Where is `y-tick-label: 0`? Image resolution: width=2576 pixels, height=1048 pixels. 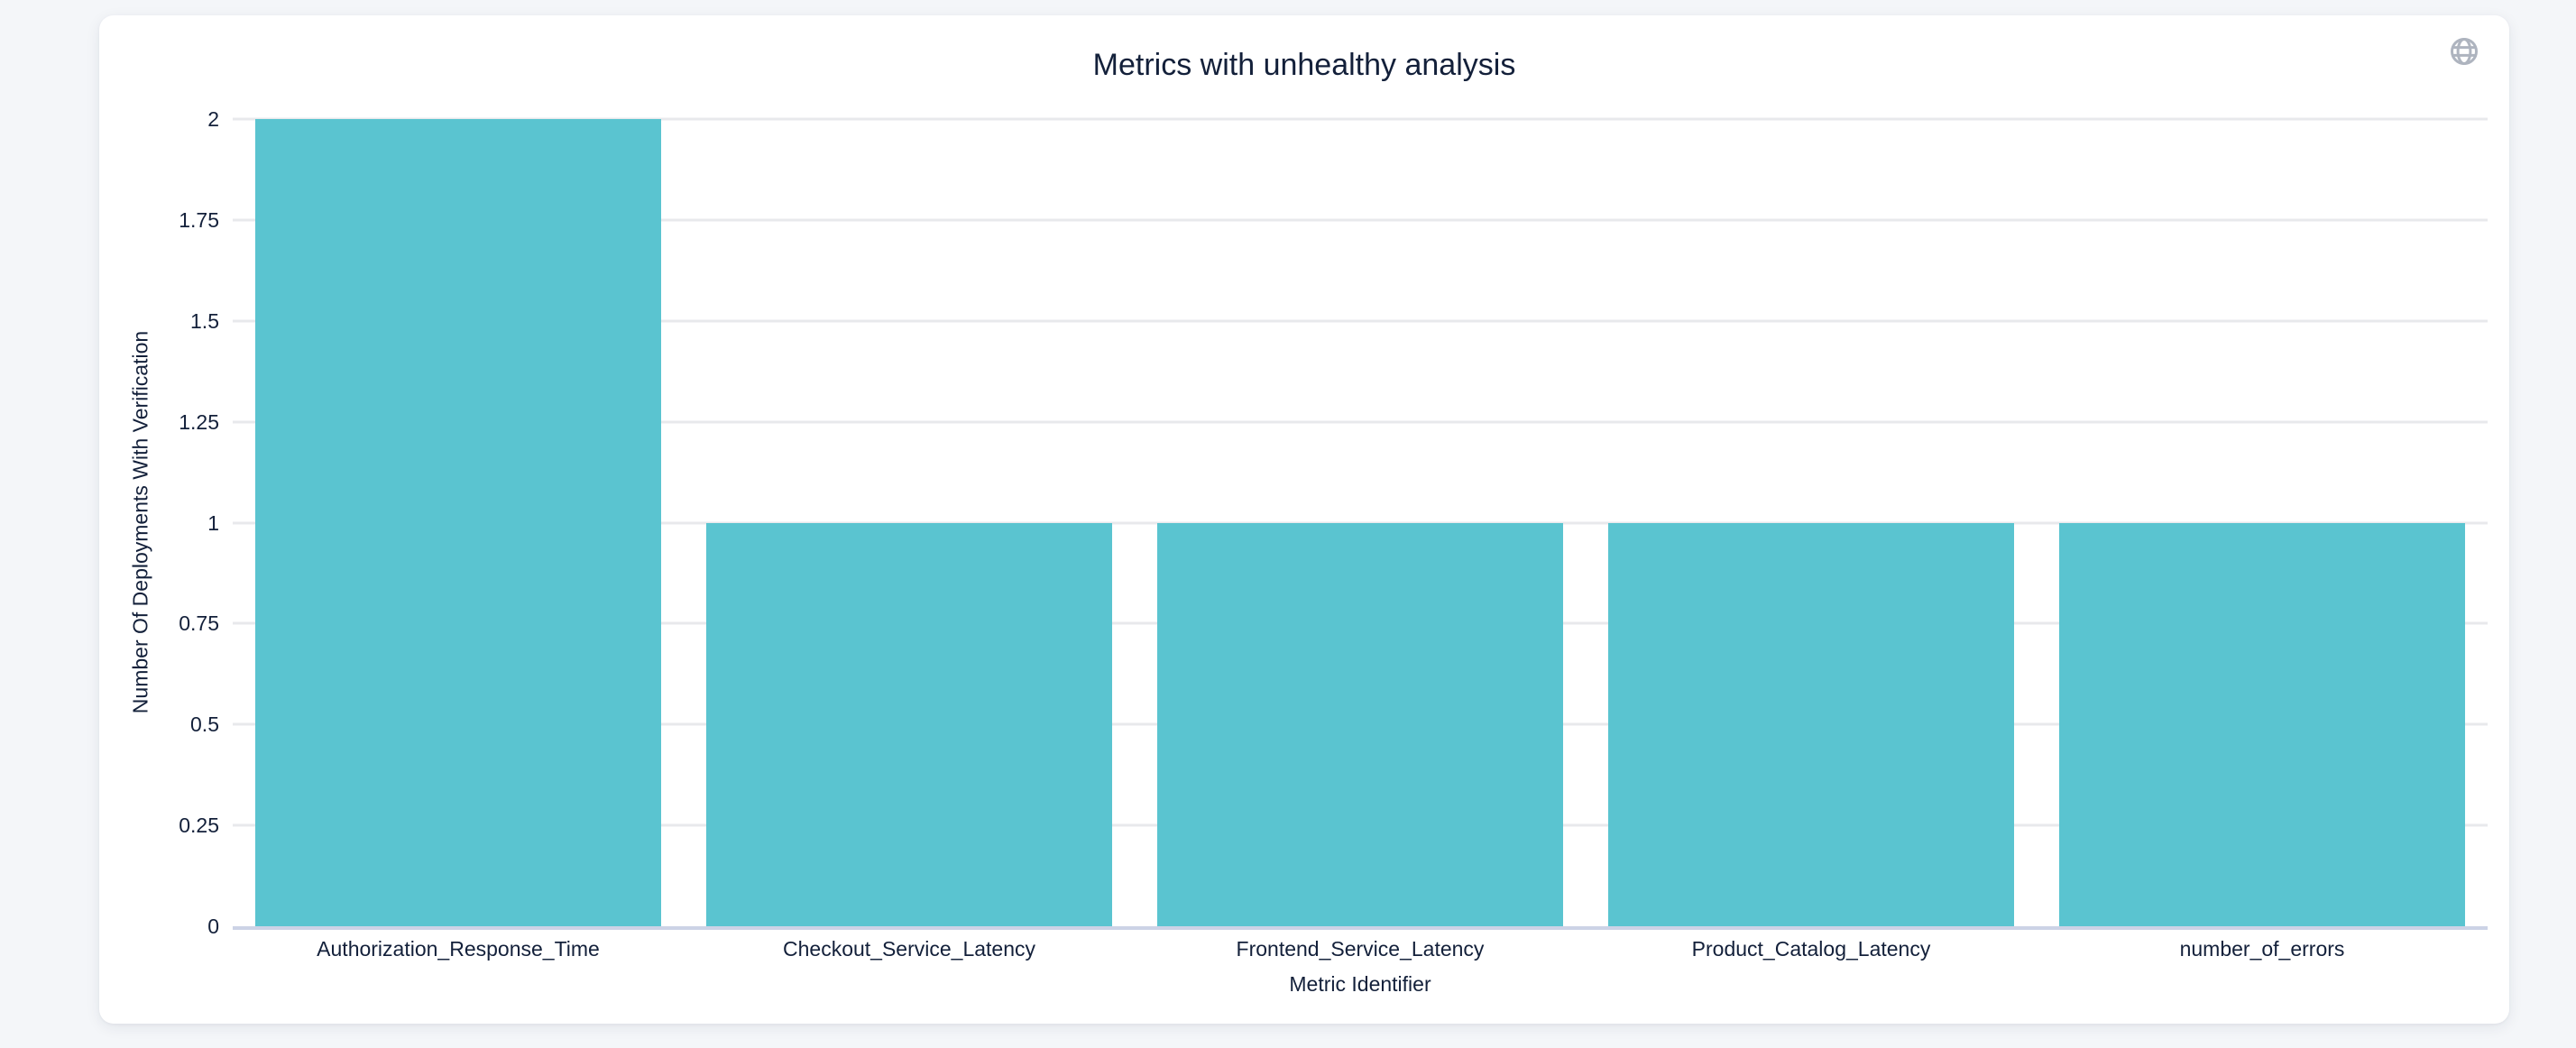
y-tick-label: 0 is located at coordinates (213, 926).